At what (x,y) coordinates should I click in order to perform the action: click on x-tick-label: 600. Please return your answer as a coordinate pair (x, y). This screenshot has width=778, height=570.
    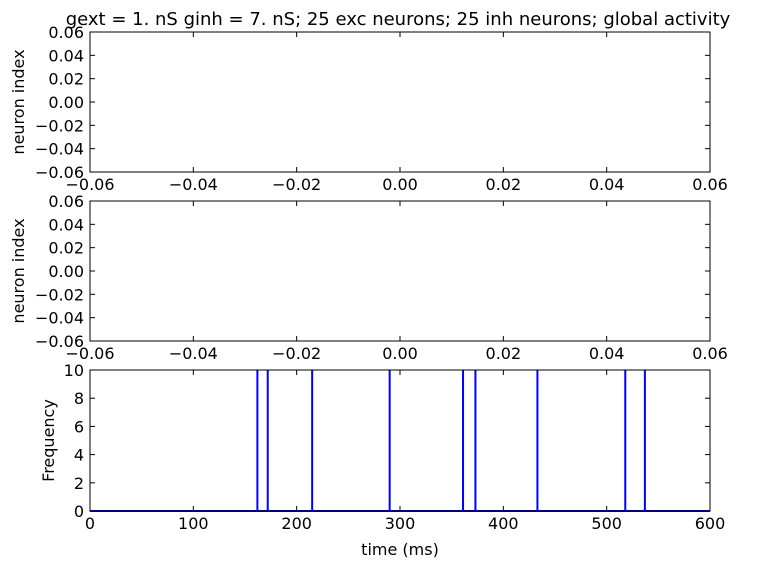
    Looking at the image, I should click on (710, 523).